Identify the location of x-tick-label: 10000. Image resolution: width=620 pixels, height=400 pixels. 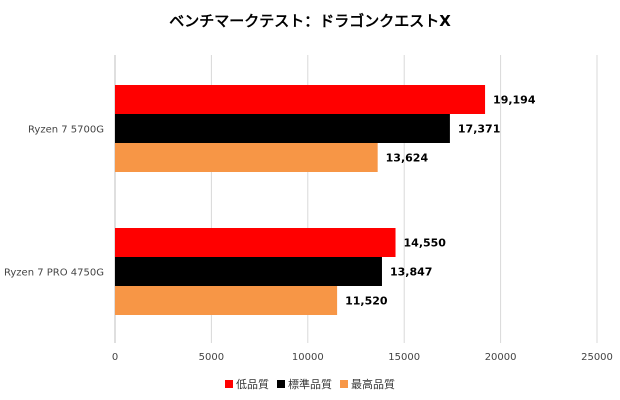
(308, 357).